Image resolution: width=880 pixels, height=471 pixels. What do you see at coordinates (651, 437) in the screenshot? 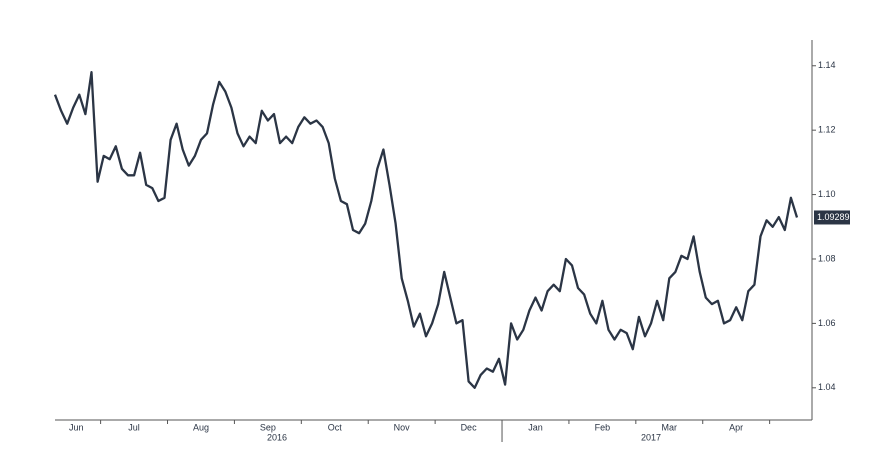
I see `year-label: 2017` at bounding box center [651, 437].